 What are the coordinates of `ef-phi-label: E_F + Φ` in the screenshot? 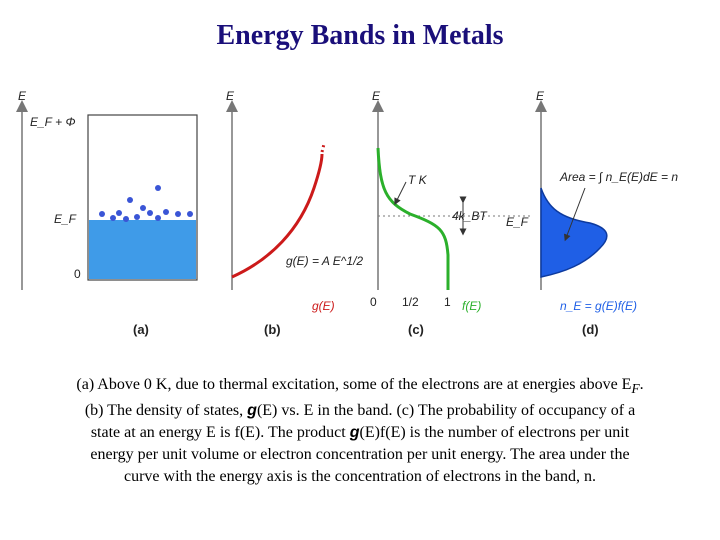 It's located at (53, 122).